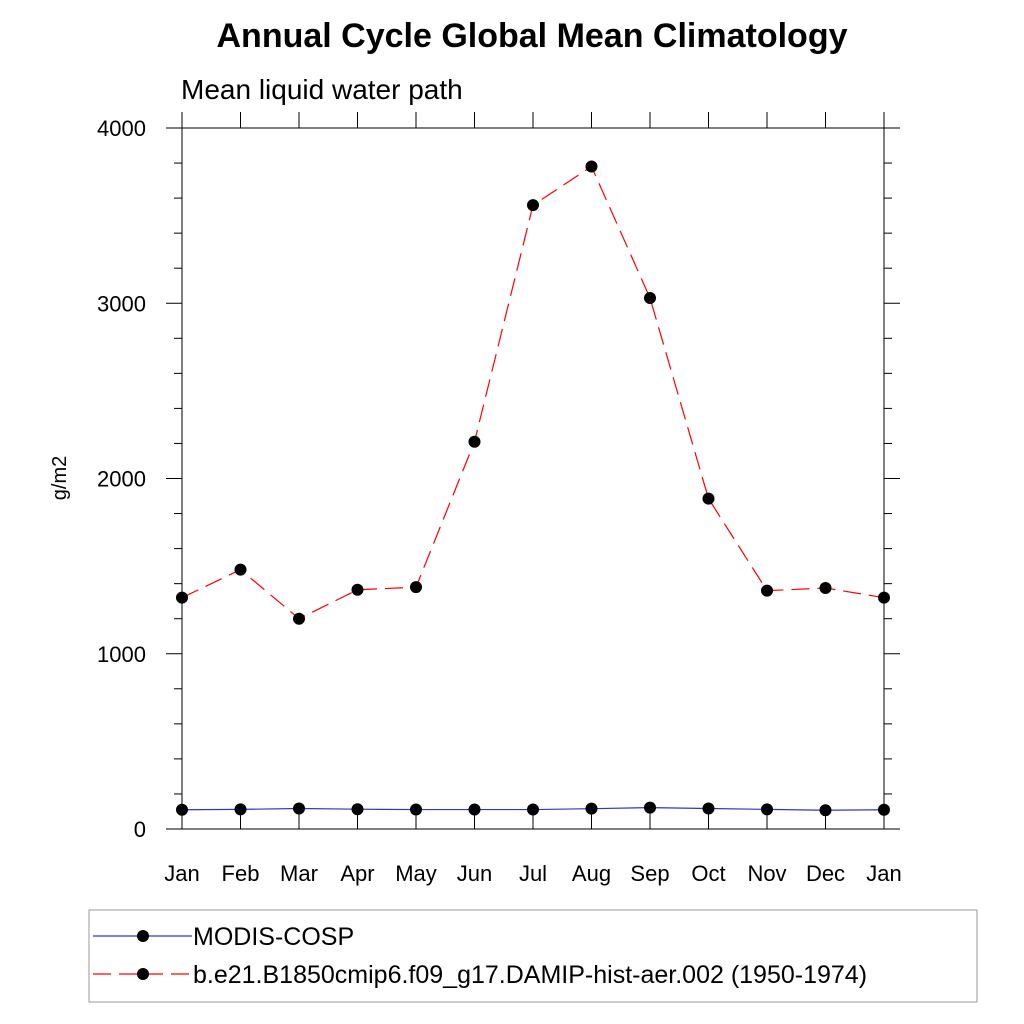 This screenshot has height=1024, width=1024. What do you see at coordinates (121, 654) in the screenshot?
I see `y-tick-label: 1000` at bounding box center [121, 654].